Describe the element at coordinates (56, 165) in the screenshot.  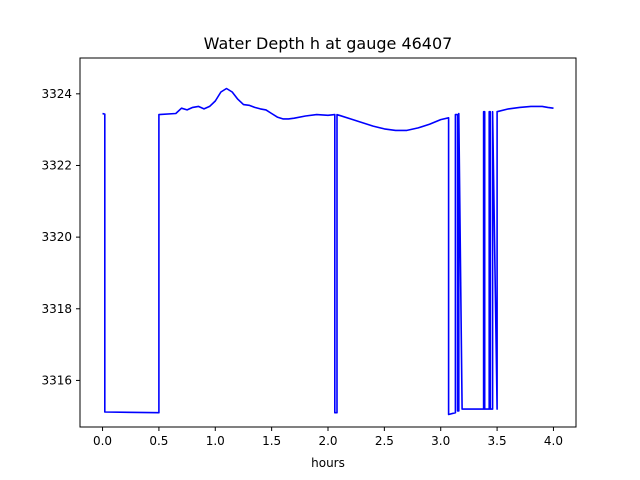
I see `y-tick-label: 3322` at that location.